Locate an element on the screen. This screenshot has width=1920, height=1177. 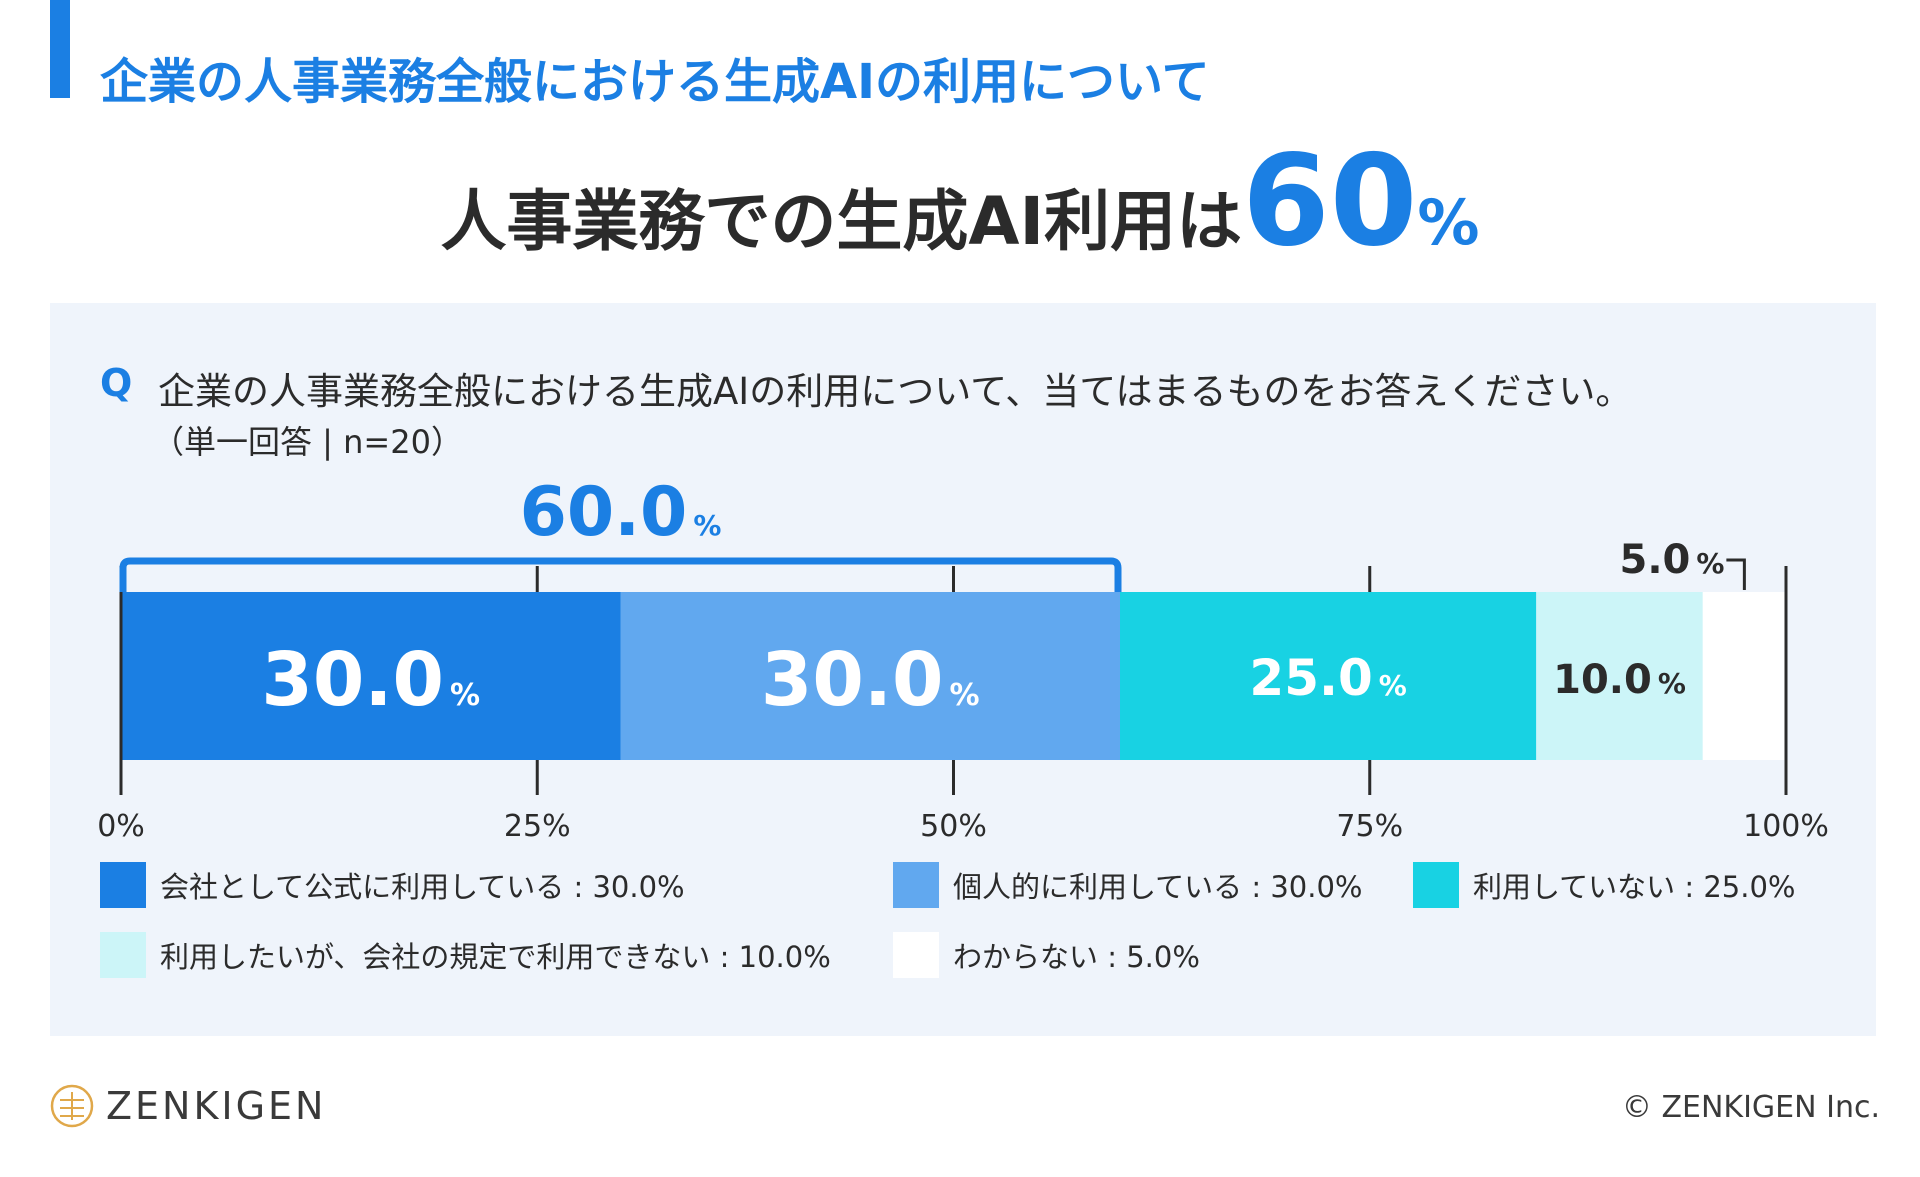
legend-label: 利用していない : 25.0% is located at coordinates (1634, 887).